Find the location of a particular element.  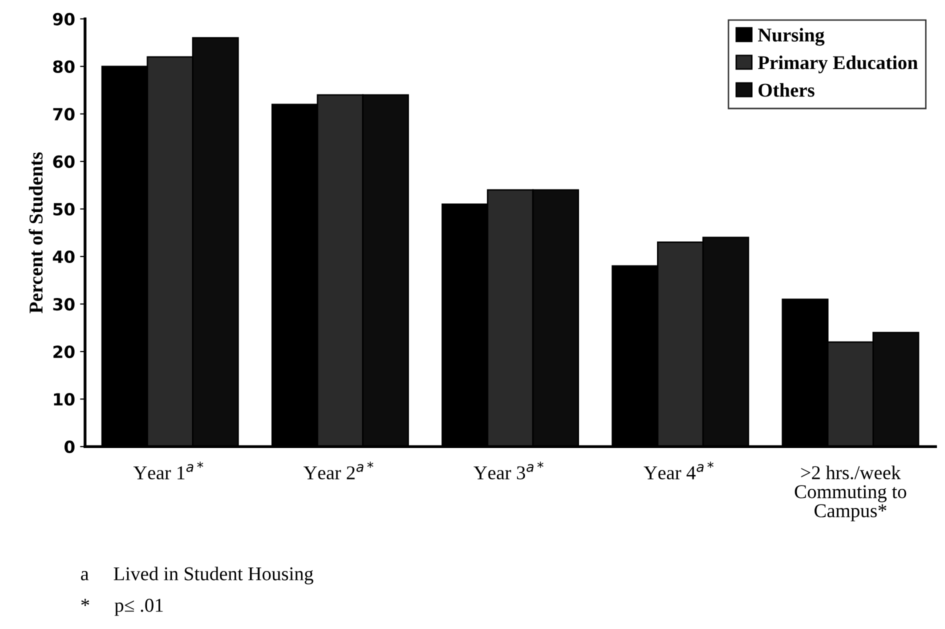

x-tick-label: Year 2$^{a*}$ is located at coordinates (339, 471).